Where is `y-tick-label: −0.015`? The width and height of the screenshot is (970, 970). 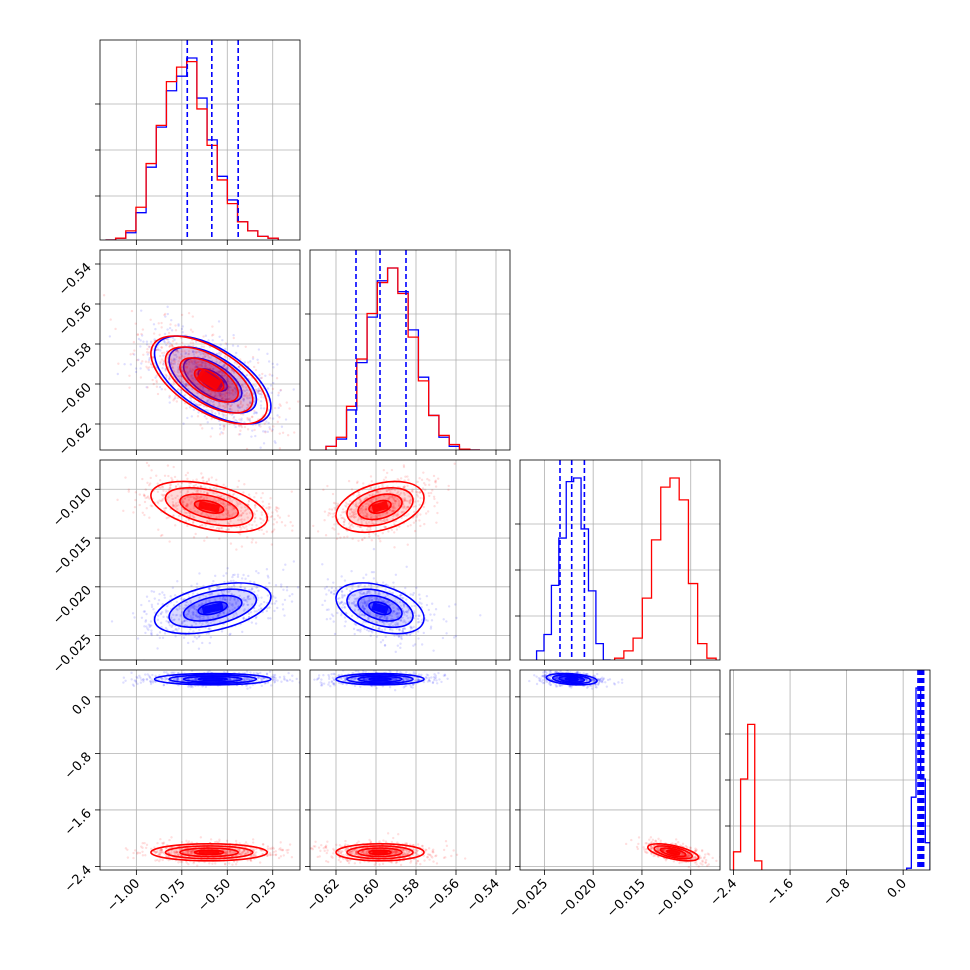
y-tick-label: −0.015 is located at coordinates (72, 556).